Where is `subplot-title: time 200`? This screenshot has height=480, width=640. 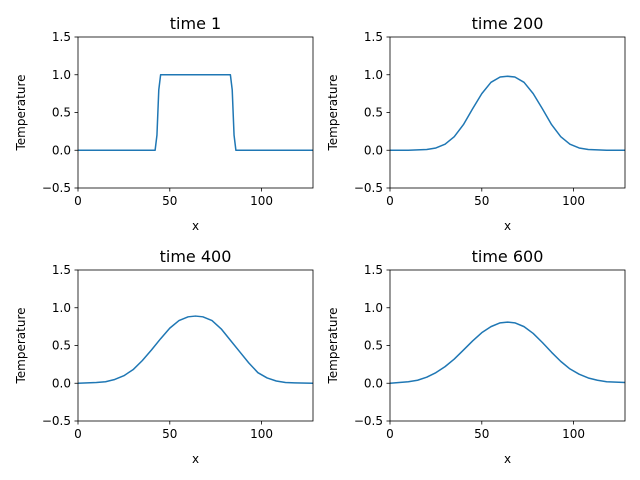 subplot-title: time 200 is located at coordinates (508, 23).